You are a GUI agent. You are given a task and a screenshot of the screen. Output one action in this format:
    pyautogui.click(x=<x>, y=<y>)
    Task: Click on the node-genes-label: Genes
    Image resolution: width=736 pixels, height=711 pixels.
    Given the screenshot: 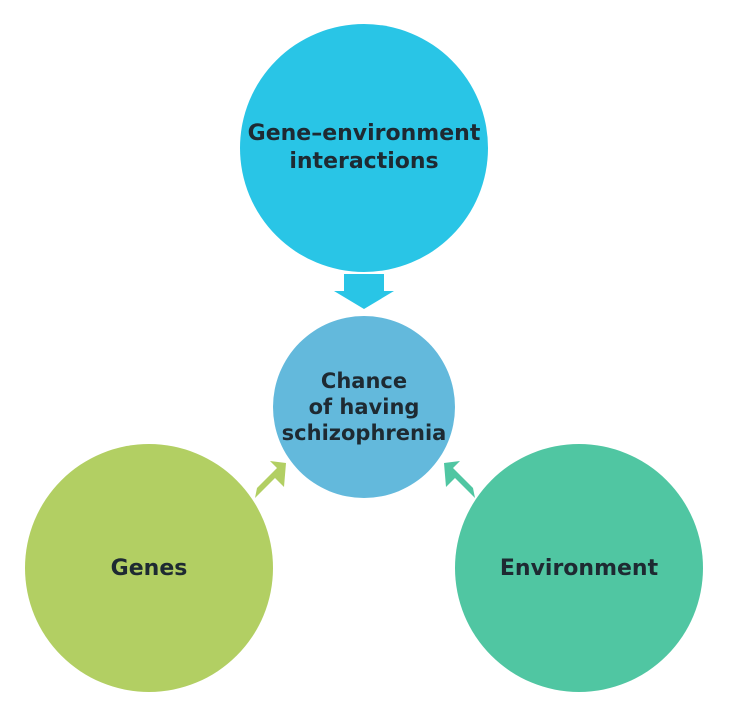 What is the action you would take?
    pyautogui.click(x=149, y=568)
    